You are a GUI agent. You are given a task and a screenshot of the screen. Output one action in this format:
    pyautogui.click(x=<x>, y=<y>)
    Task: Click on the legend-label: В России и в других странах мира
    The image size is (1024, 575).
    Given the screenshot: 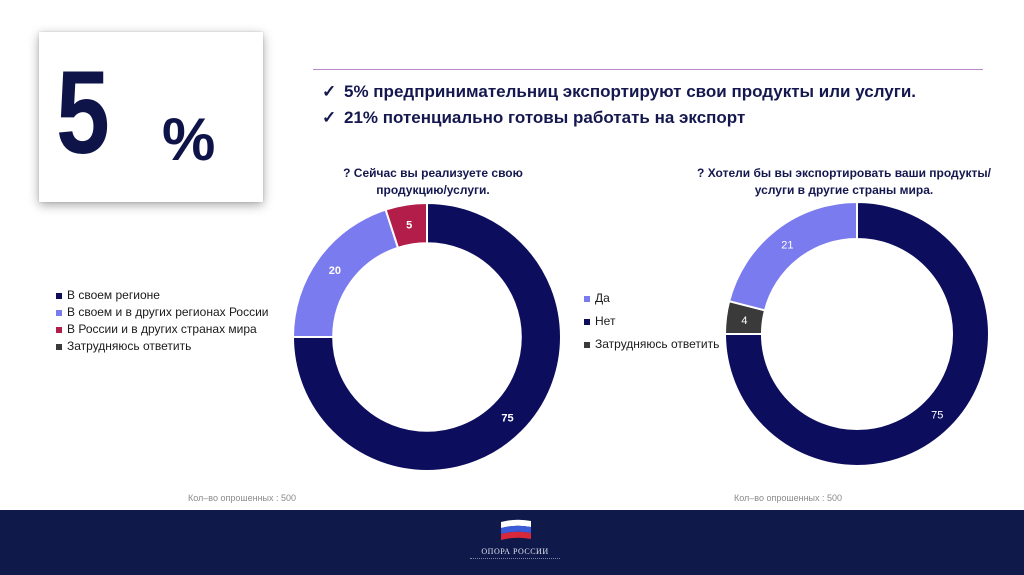 What is the action you would take?
    pyautogui.click(x=162, y=329)
    